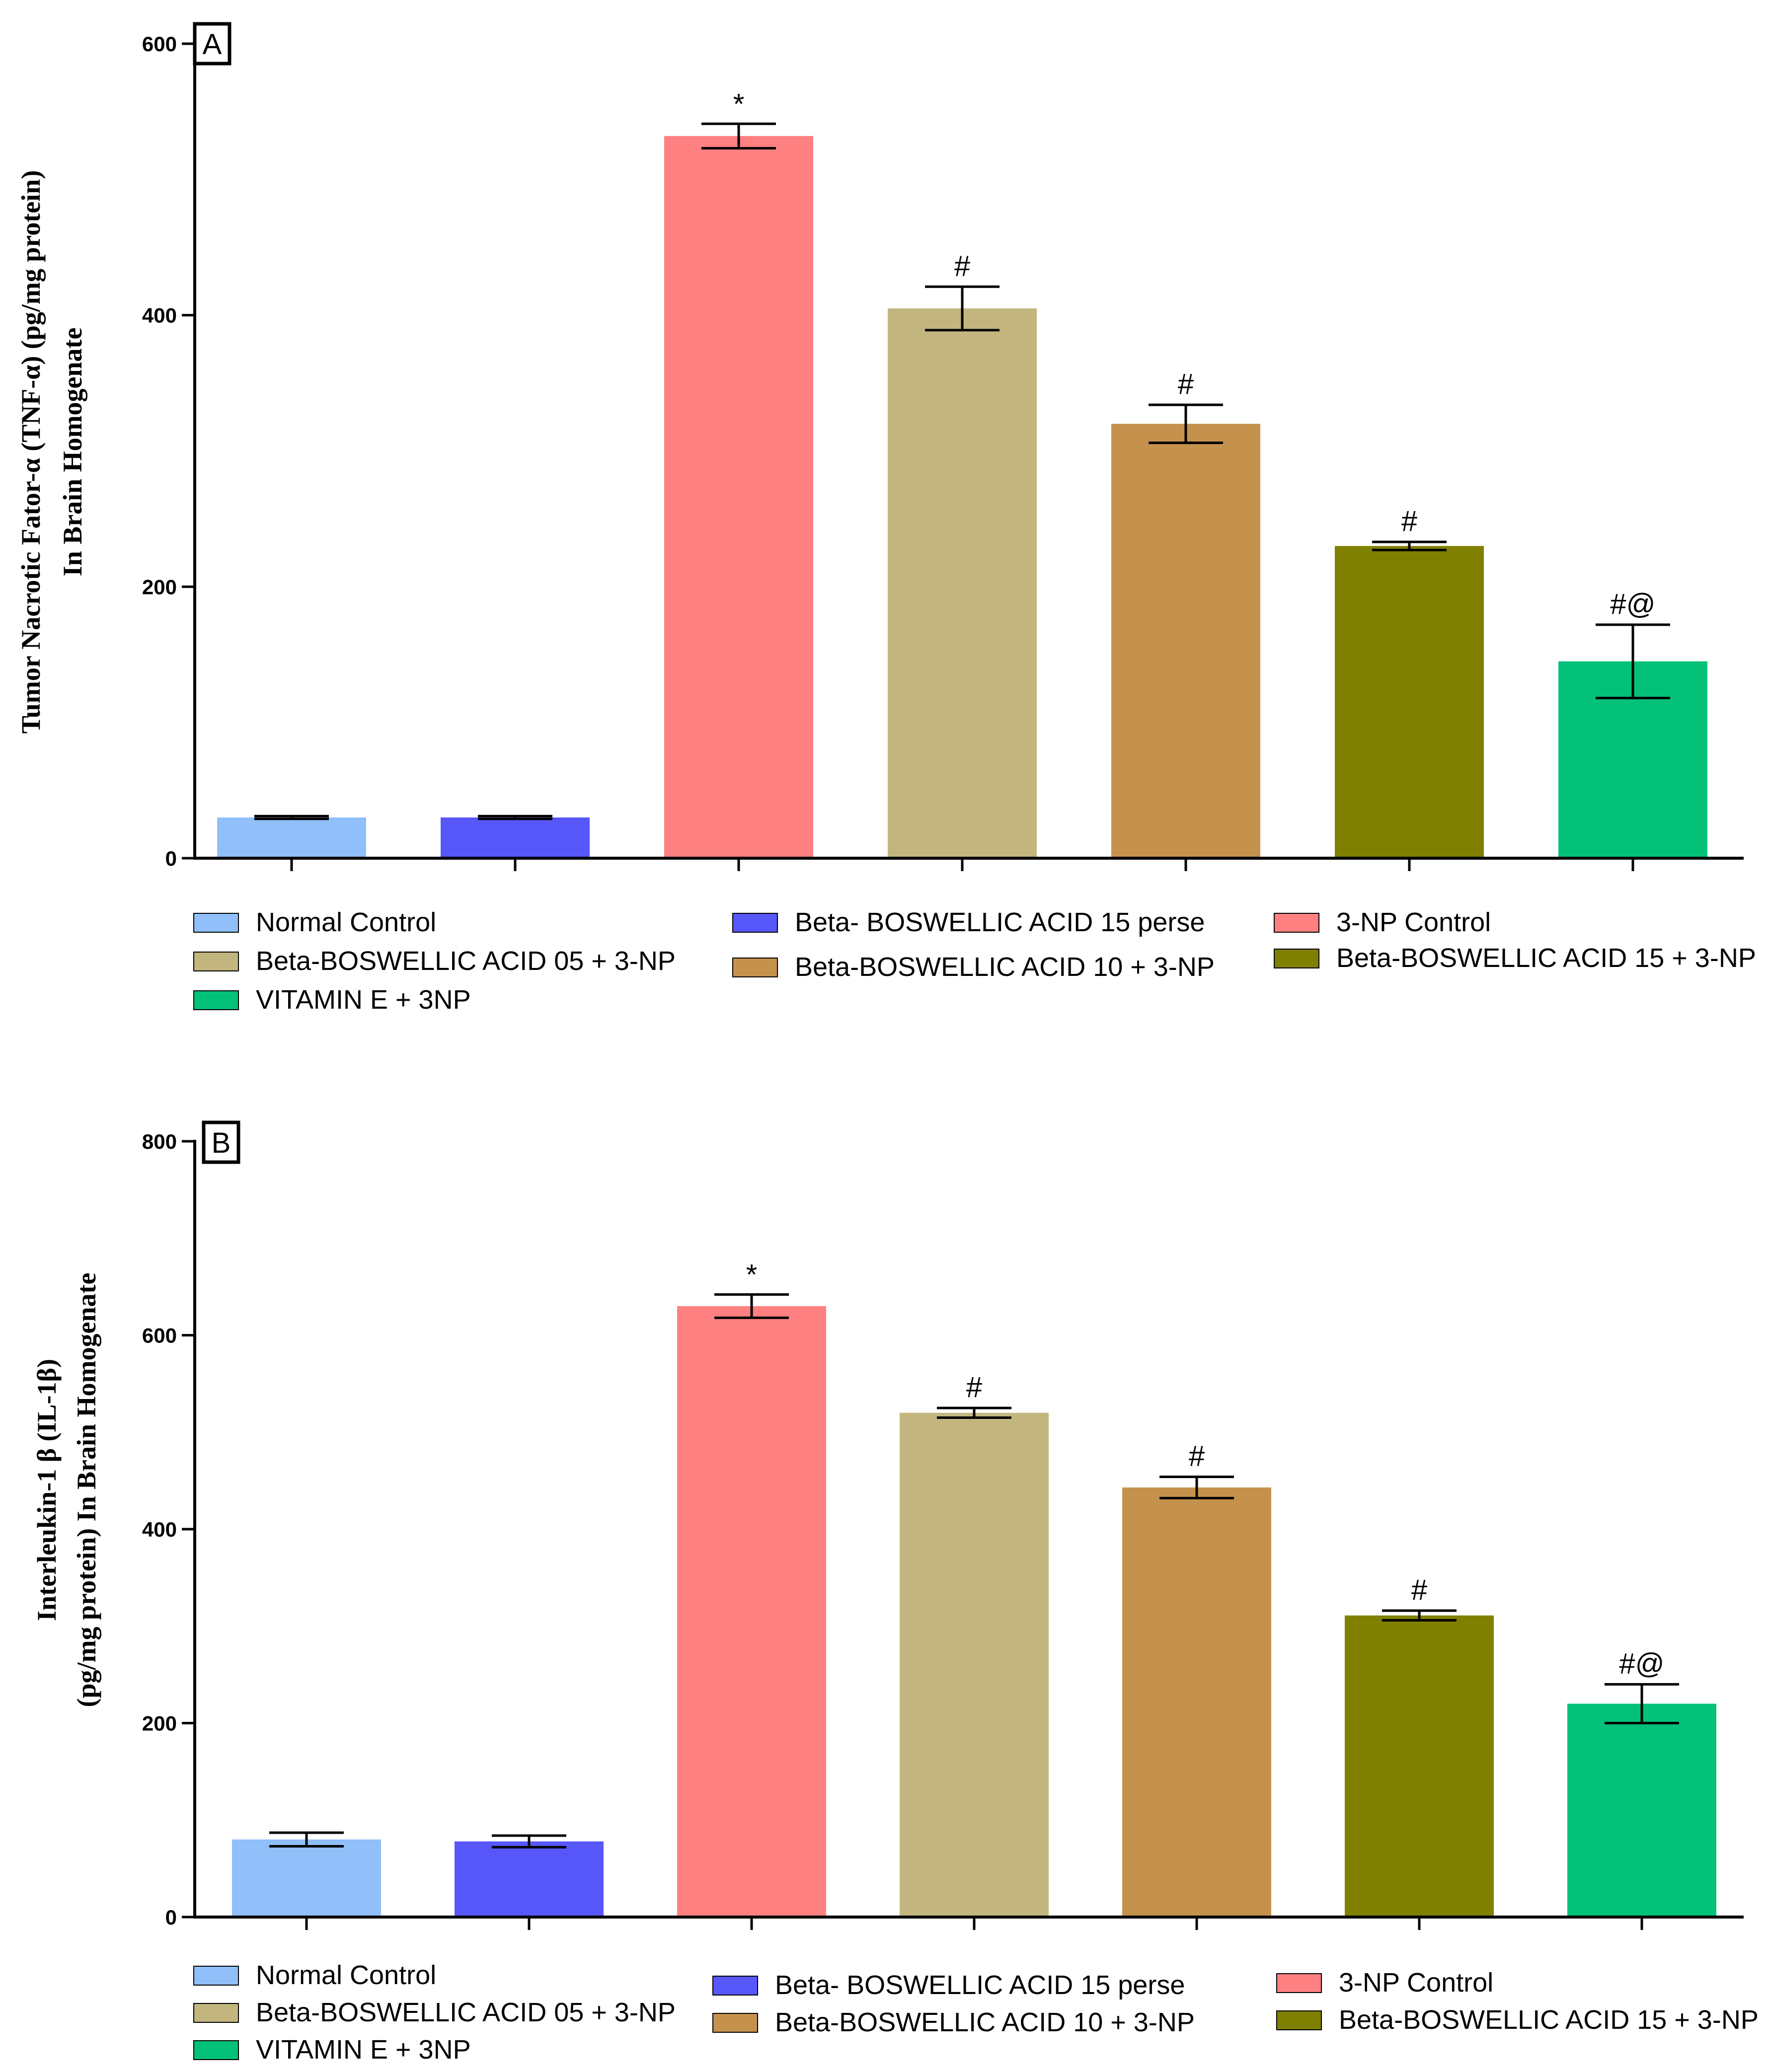  I want to click on y-axis-label-line-2: In Brain Homogenate, so click(73, 451).